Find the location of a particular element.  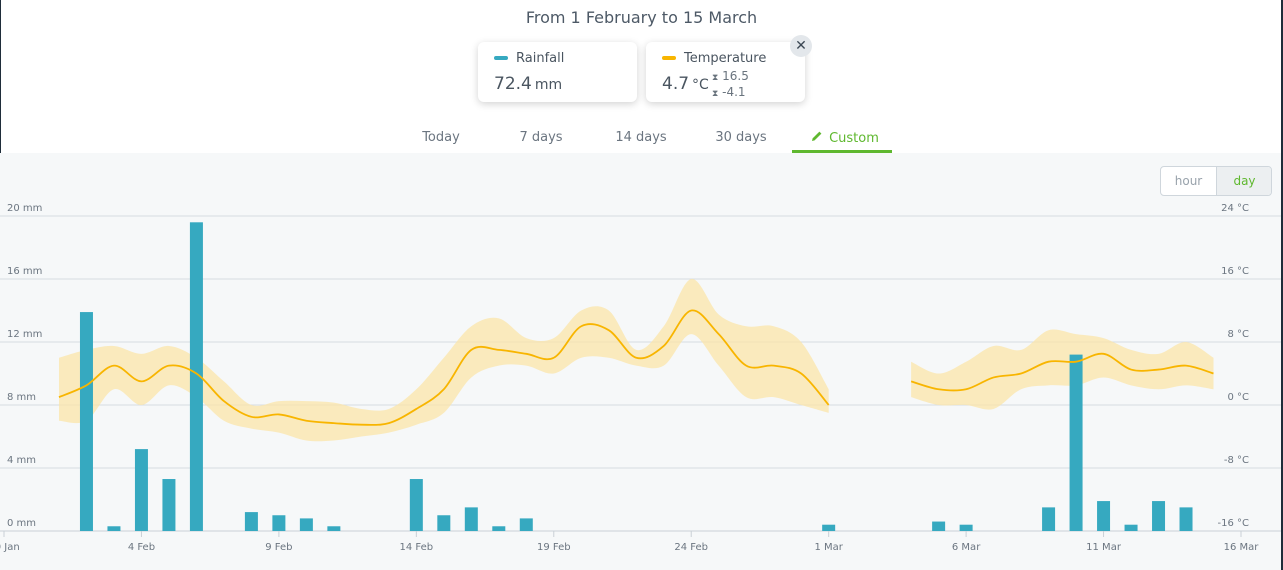

temperature-max-value: 16.5 is located at coordinates (735, 76).